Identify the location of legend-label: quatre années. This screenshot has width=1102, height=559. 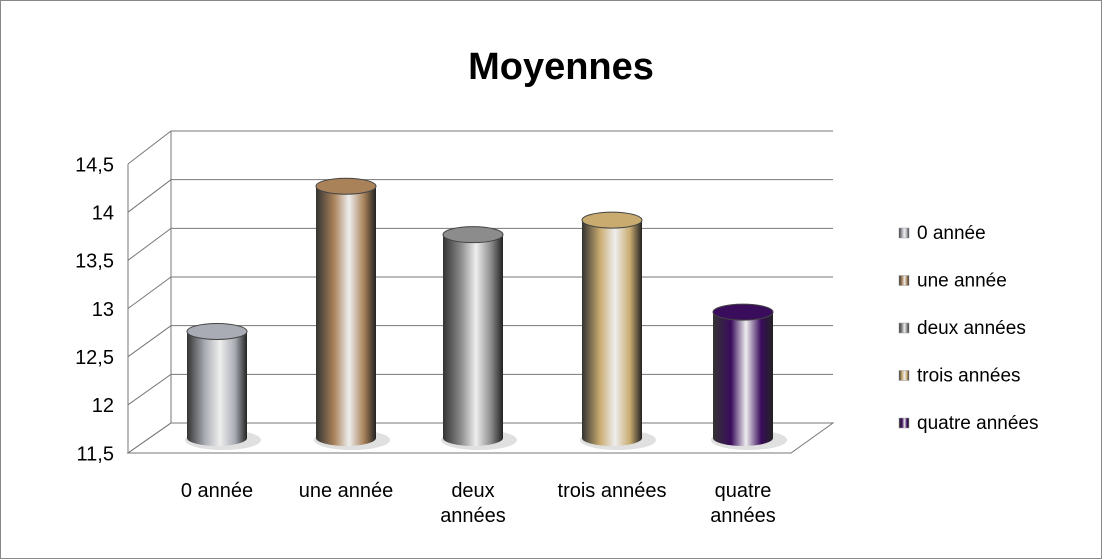
(978, 423).